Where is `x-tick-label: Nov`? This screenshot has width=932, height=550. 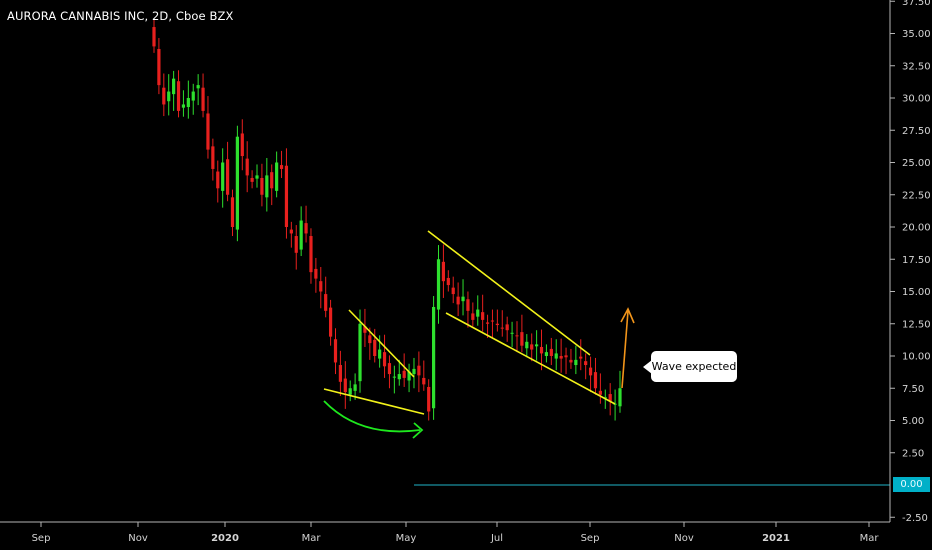 x-tick-label: Nov is located at coordinates (684, 538).